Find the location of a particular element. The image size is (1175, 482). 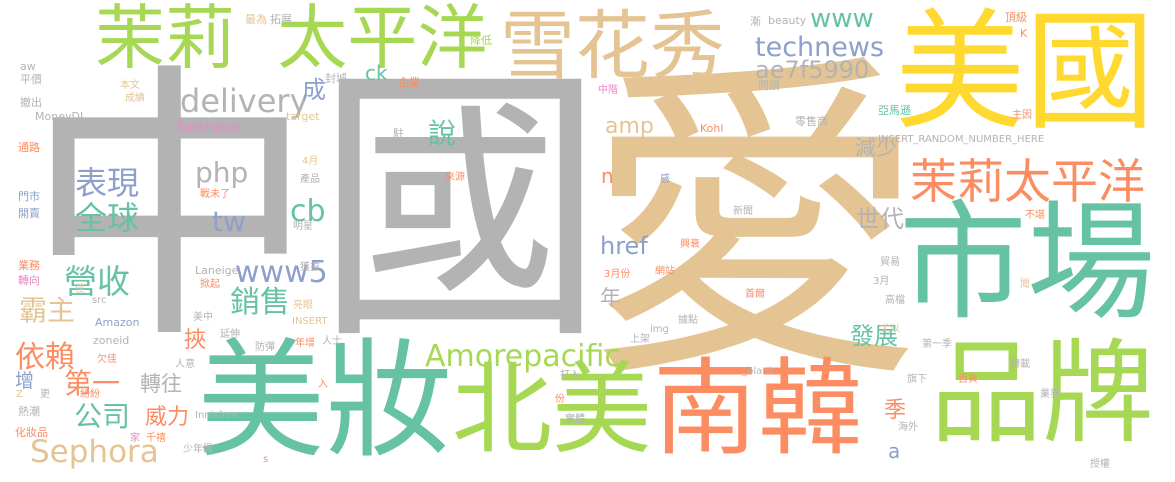

cloud-word: 防彈 is located at coordinates (265, 347).